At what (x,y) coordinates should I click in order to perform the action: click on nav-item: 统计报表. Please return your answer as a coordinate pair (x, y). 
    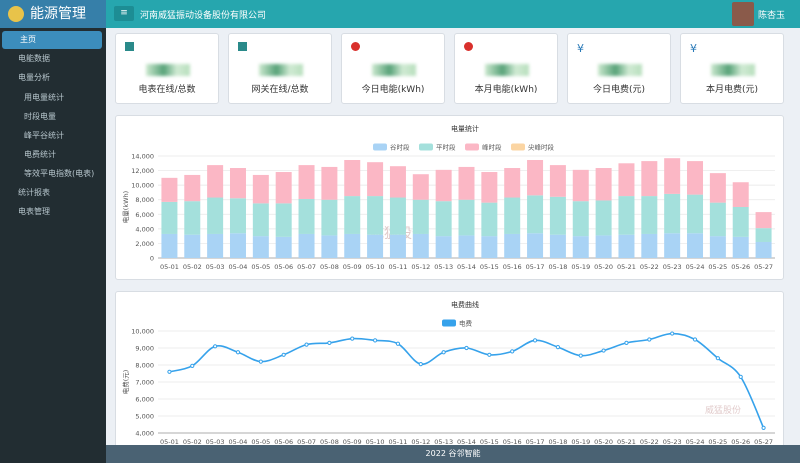
    Looking at the image, I should click on (53, 193).